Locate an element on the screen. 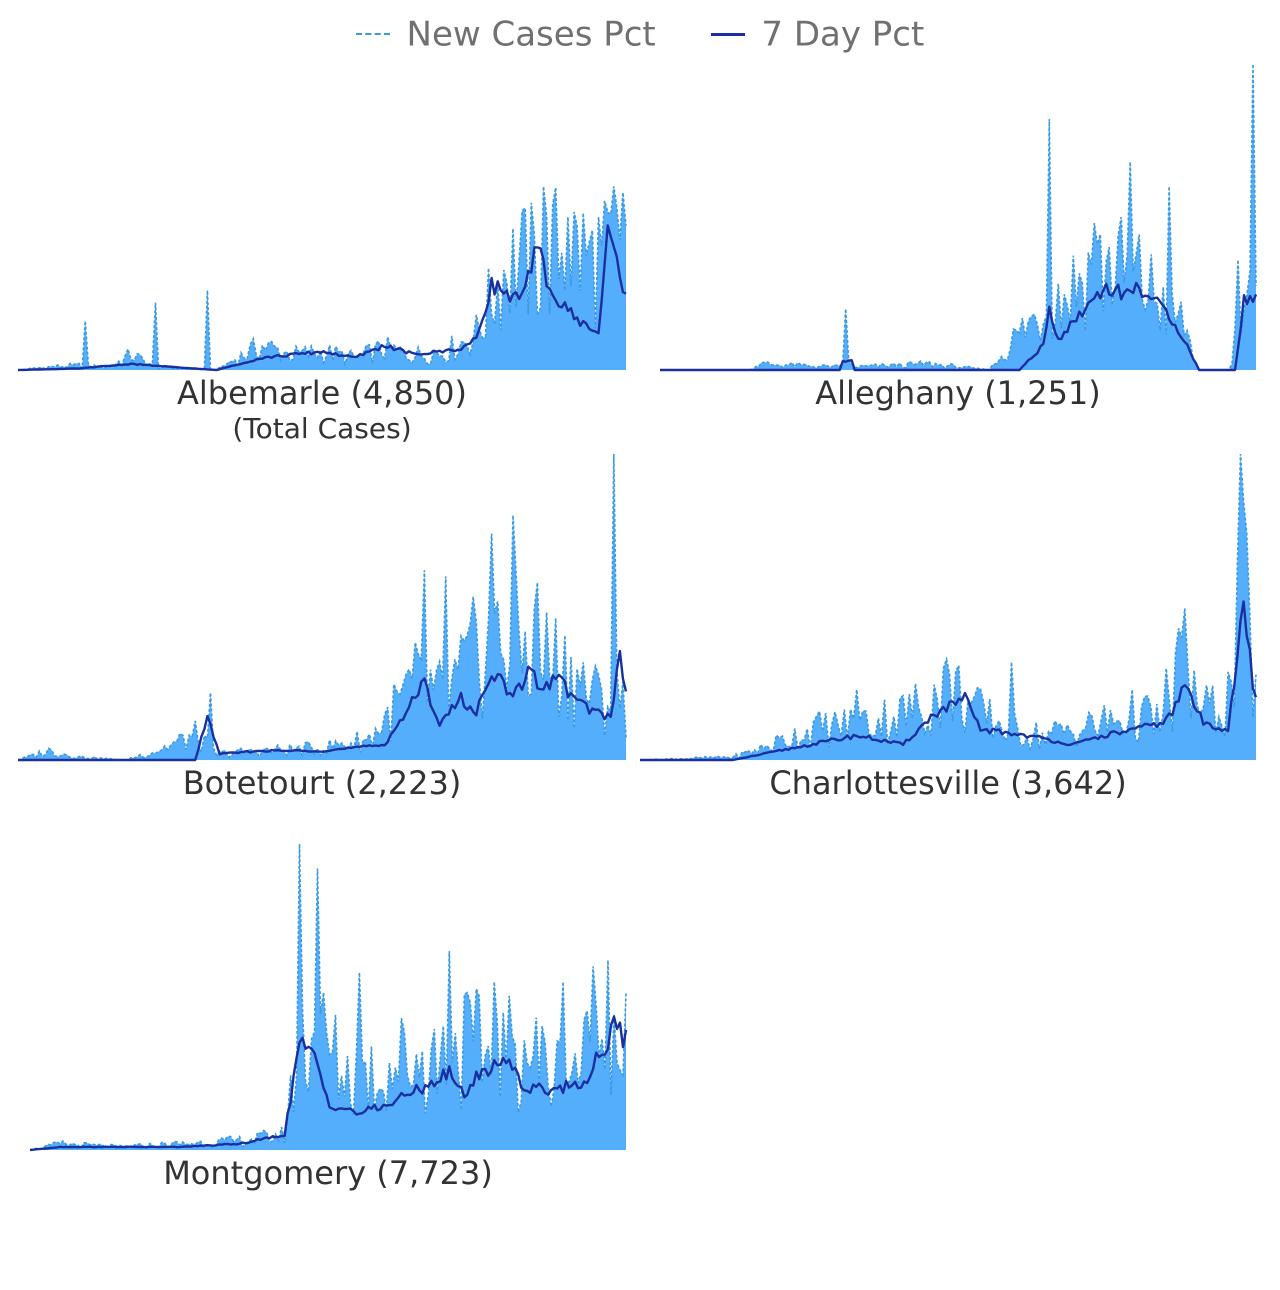 This screenshot has width=1280, height=1290. panel-title: Albemarle (4,850) is located at coordinates (322, 393).